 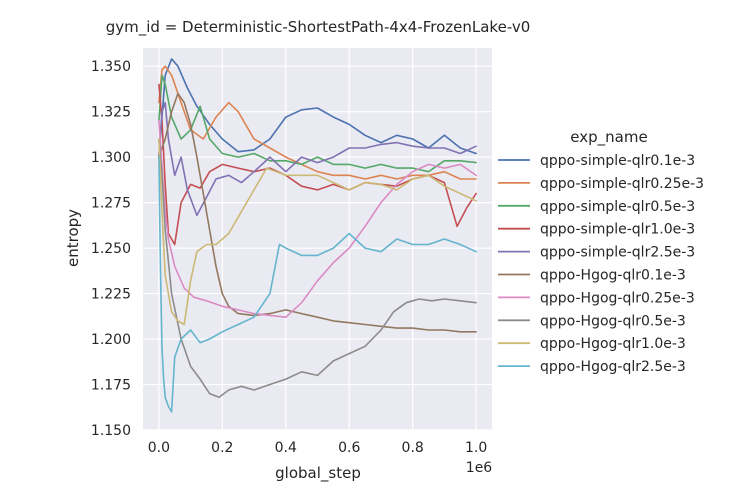 I want to click on series-line-qppo-simple-qlr2.5e-3, so click(x=317, y=159).